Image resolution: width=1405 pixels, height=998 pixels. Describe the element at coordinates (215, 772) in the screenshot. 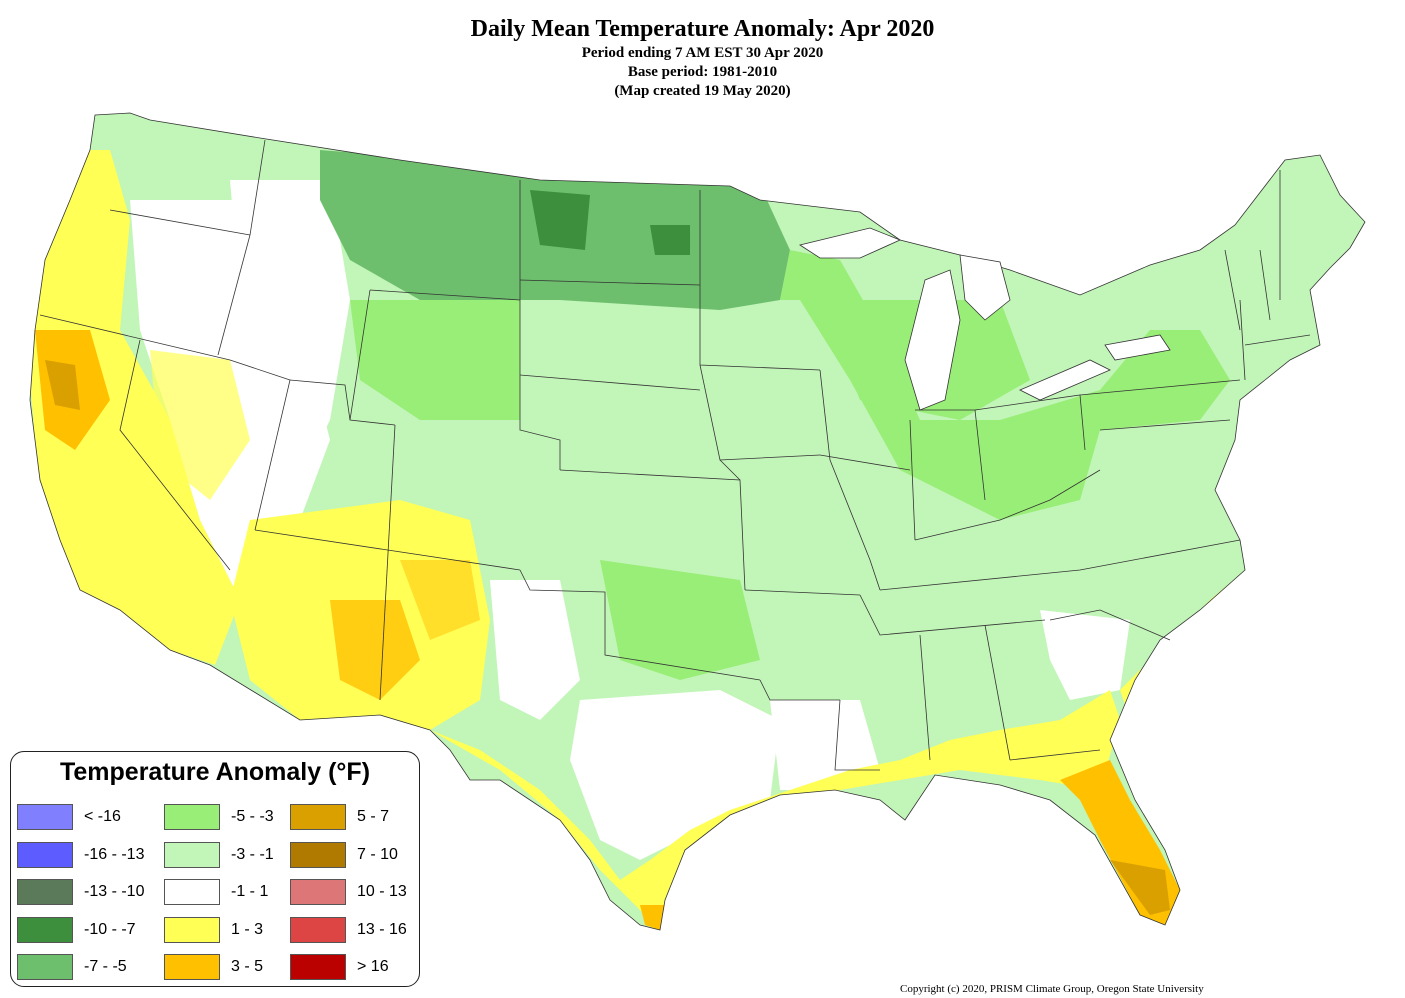

I see `legend-title: Temperature Anomaly (°F)` at that location.